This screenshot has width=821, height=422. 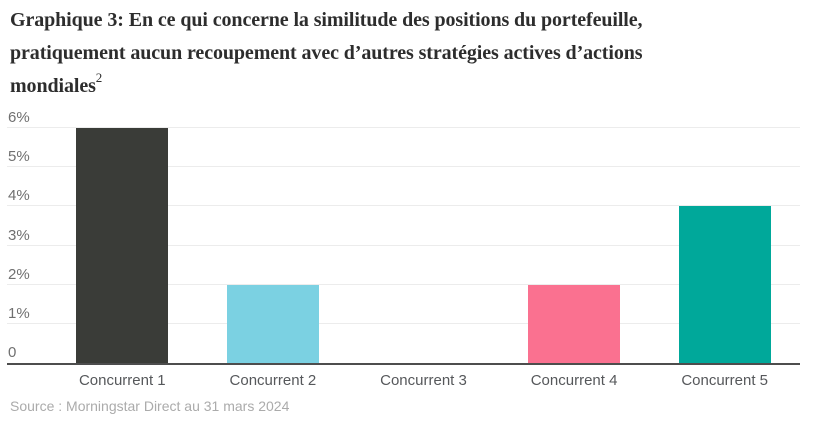 I want to click on chart-title-line-3-text: mondiales, so click(x=53, y=86).